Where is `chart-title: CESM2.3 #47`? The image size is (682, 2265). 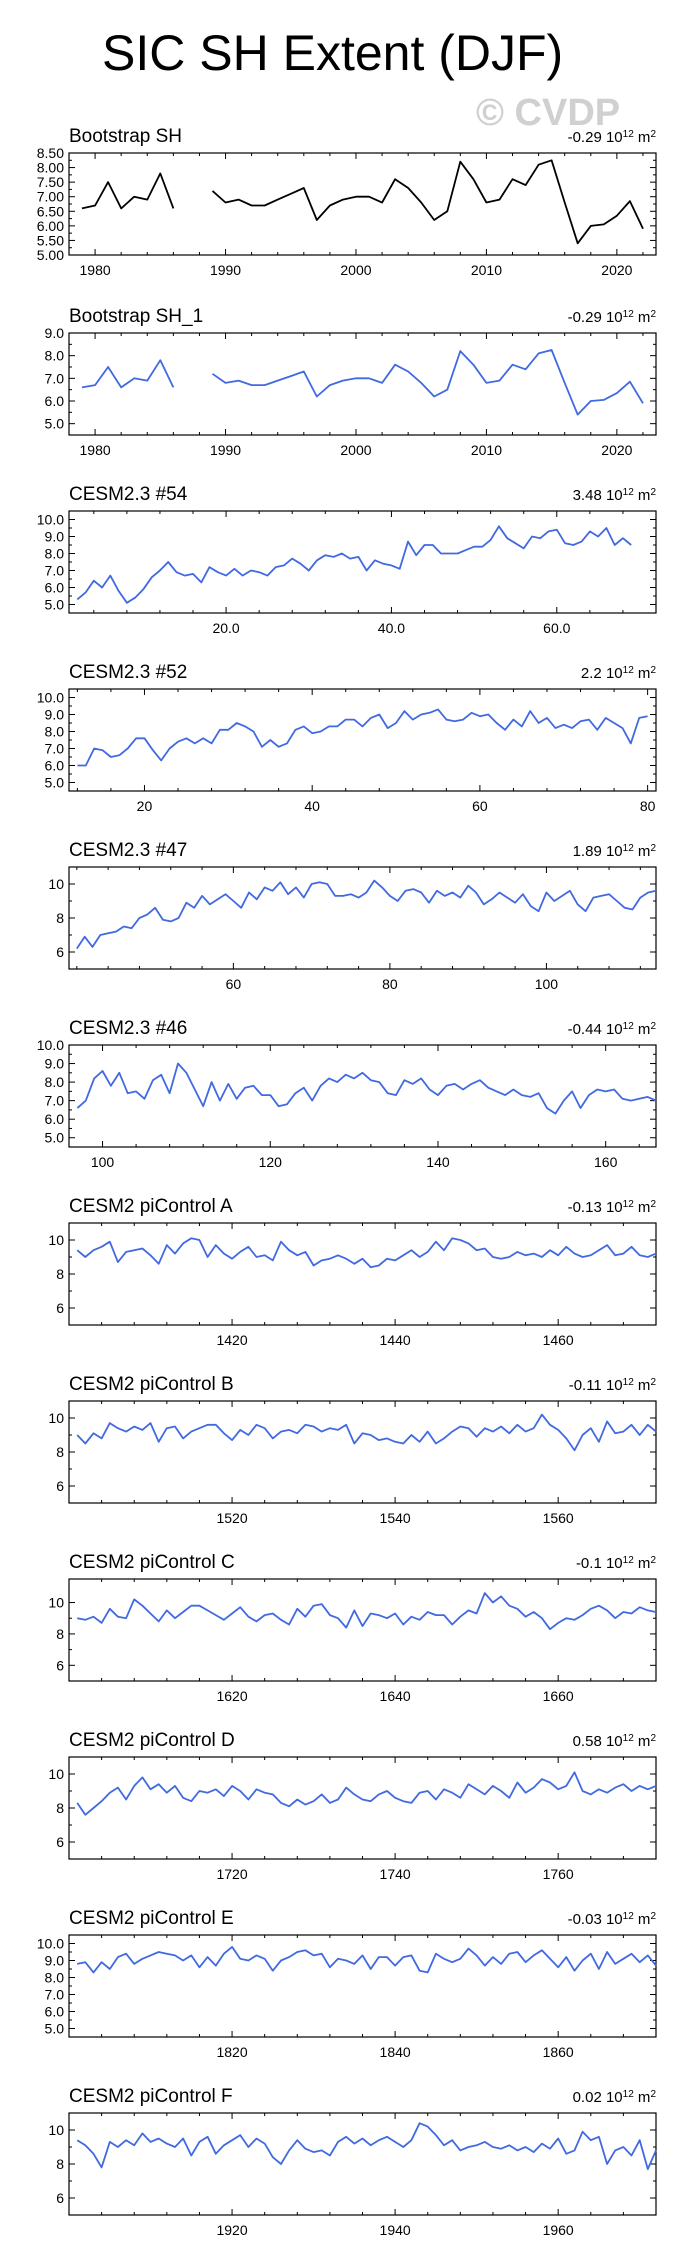
chart-title: CESM2.3 #47 is located at coordinates (128, 850).